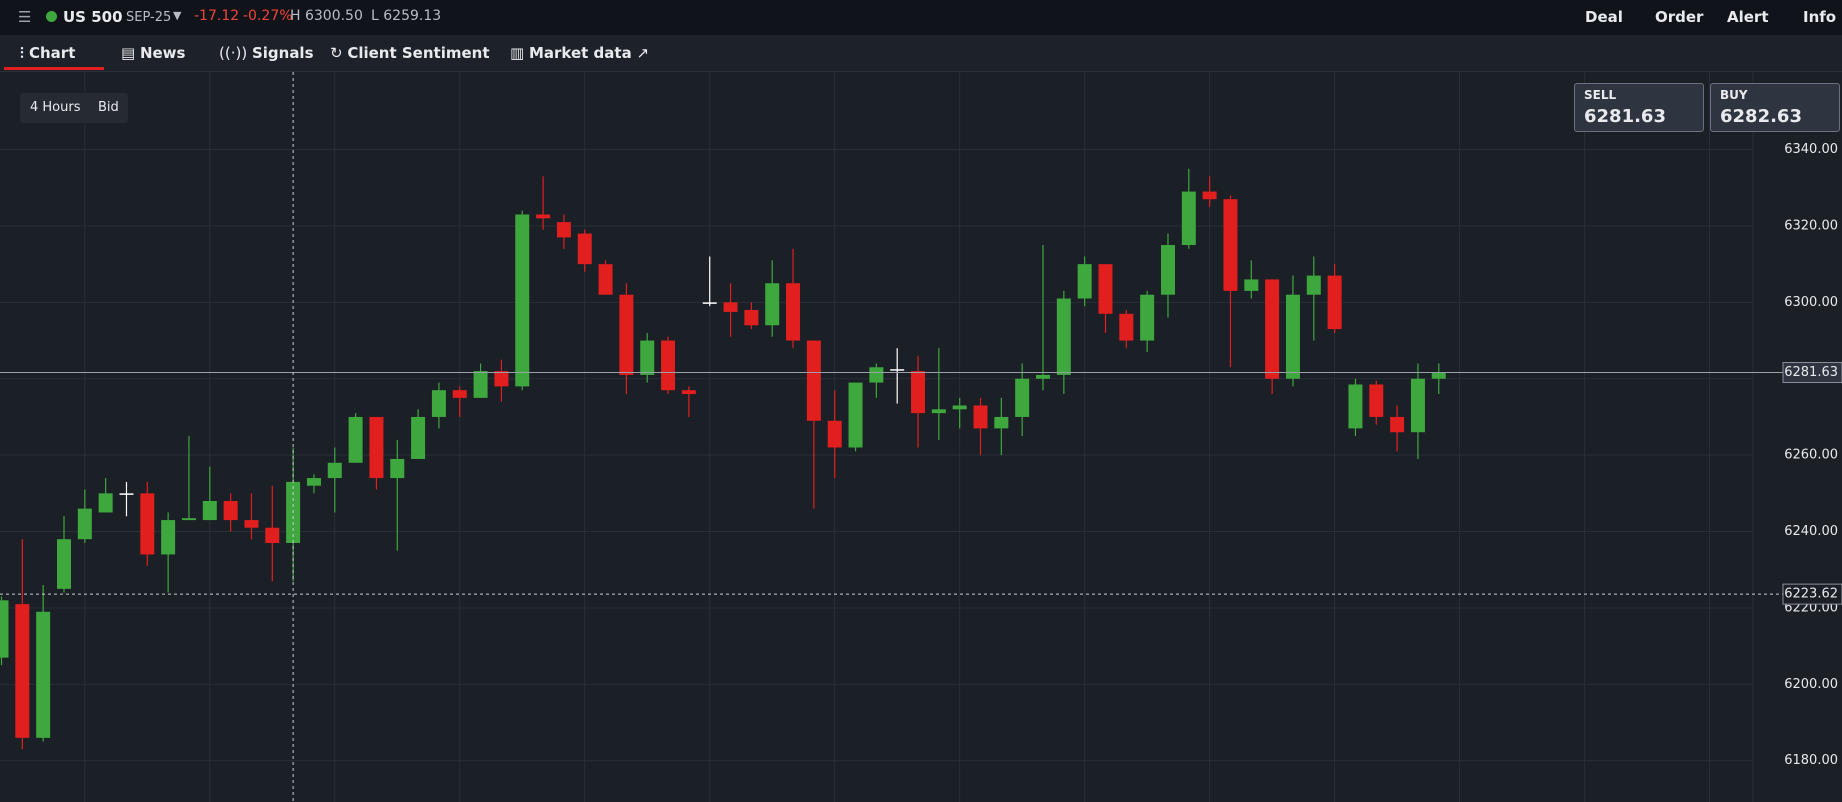 The width and height of the screenshot is (1842, 802). What do you see at coordinates (1600, 95) in the screenshot?
I see `sell-label: SELL` at bounding box center [1600, 95].